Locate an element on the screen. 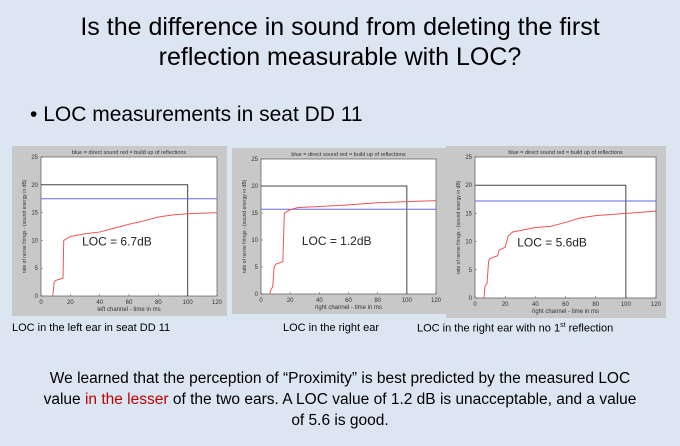 The image size is (680, 446). bullet-text: LOC measurements in seat DD 11 is located at coordinates (203, 114).